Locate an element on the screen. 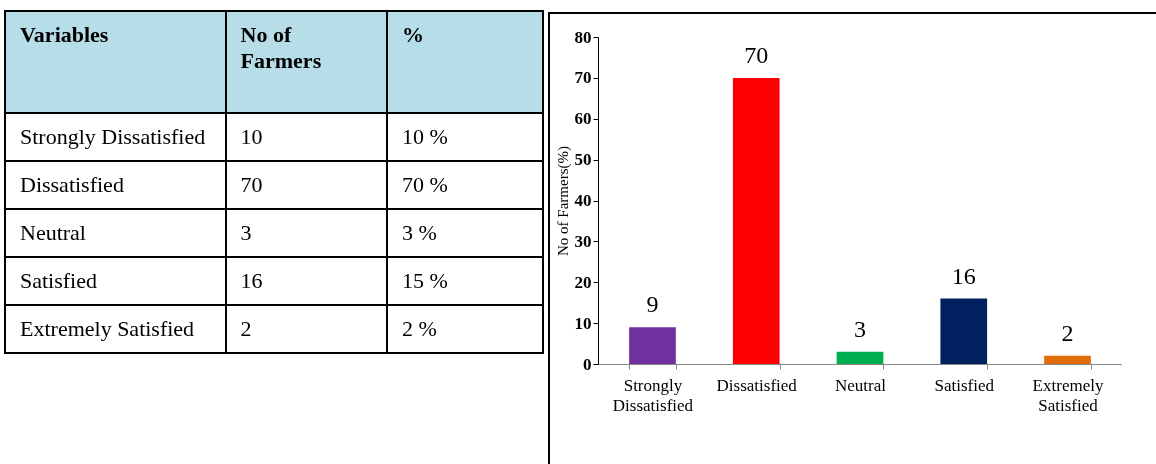  y-tick-label: 30 is located at coordinates (583, 241).